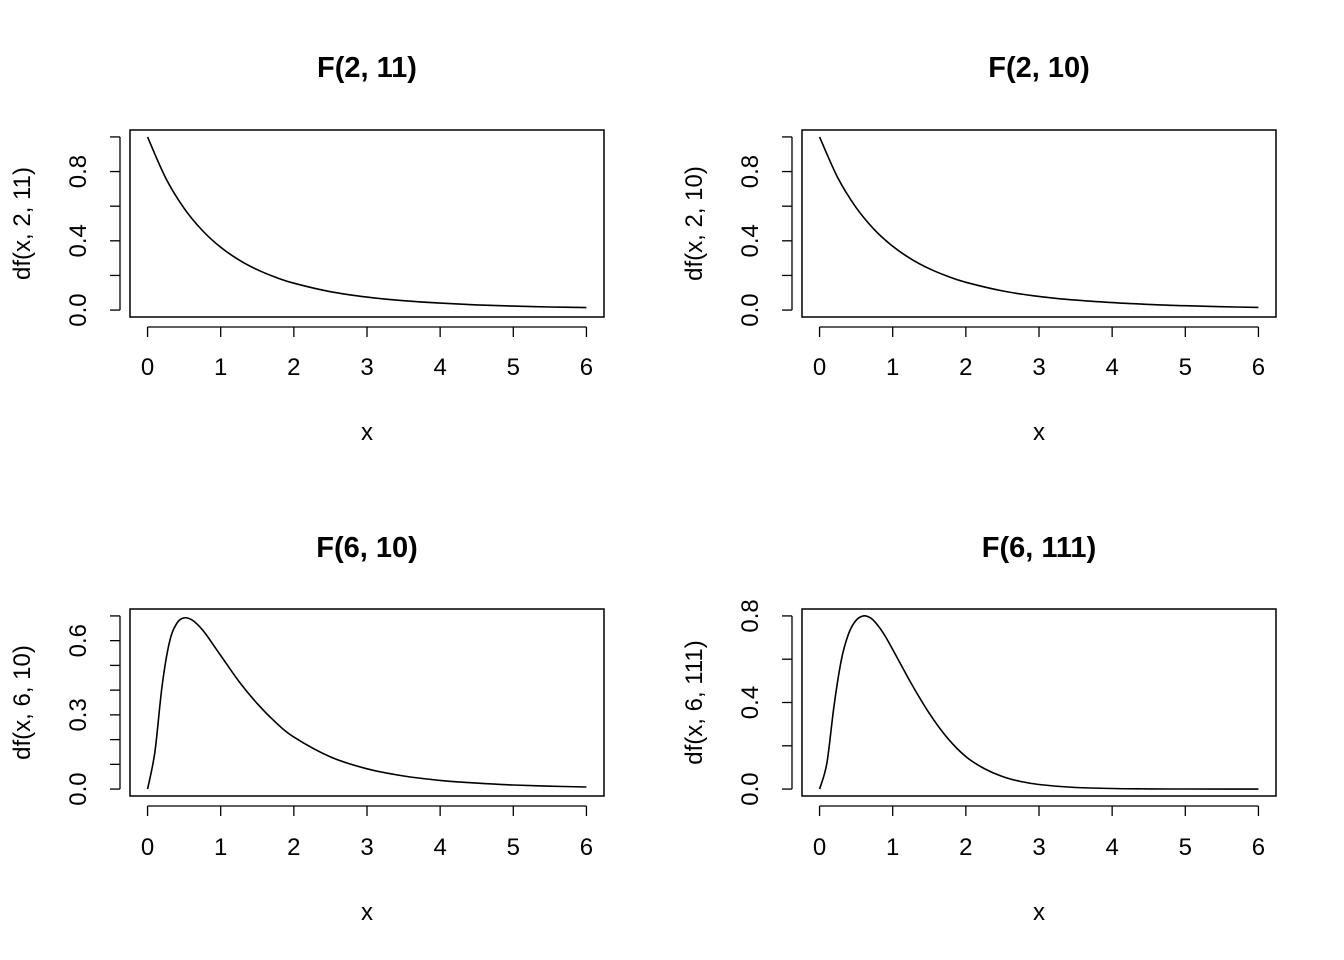 The height and width of the screenshot is (960, 1344). I want to click on chart-title: F(2, 11), so click(367, 68).